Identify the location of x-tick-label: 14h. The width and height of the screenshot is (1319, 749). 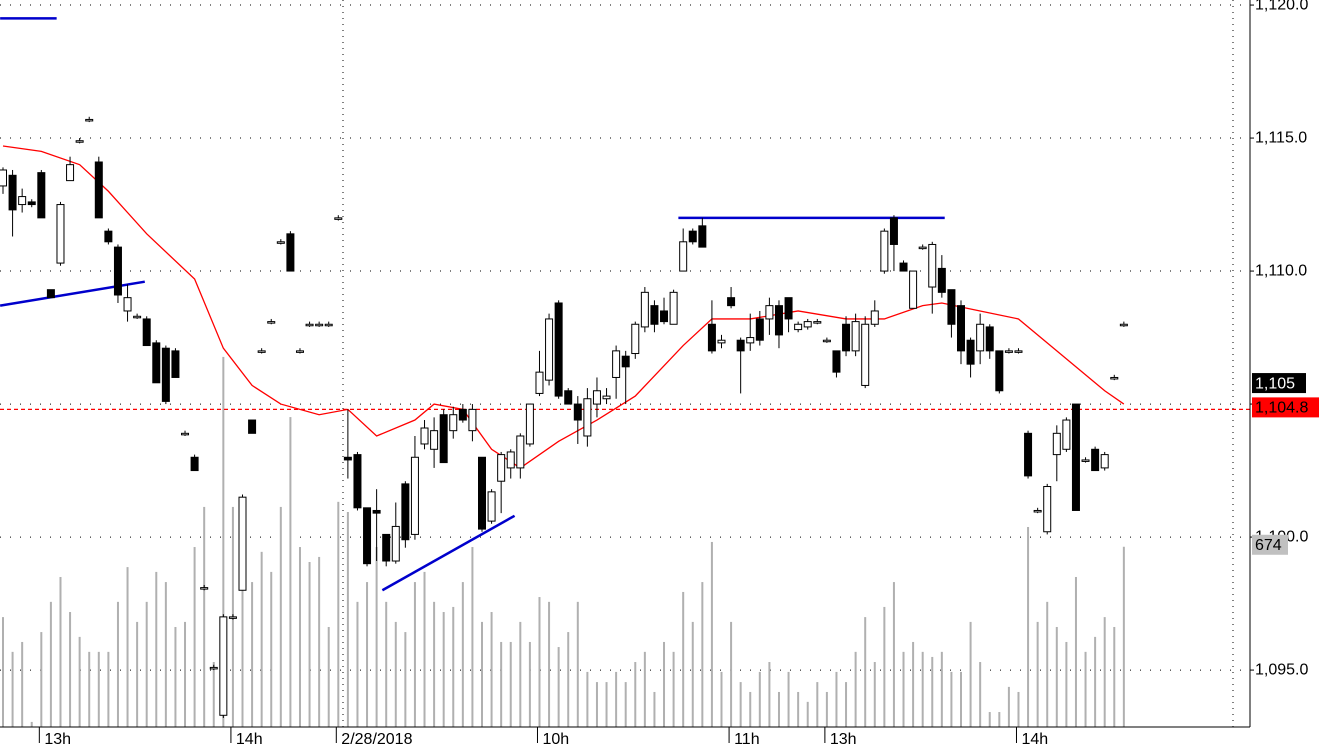
(1034, 739).